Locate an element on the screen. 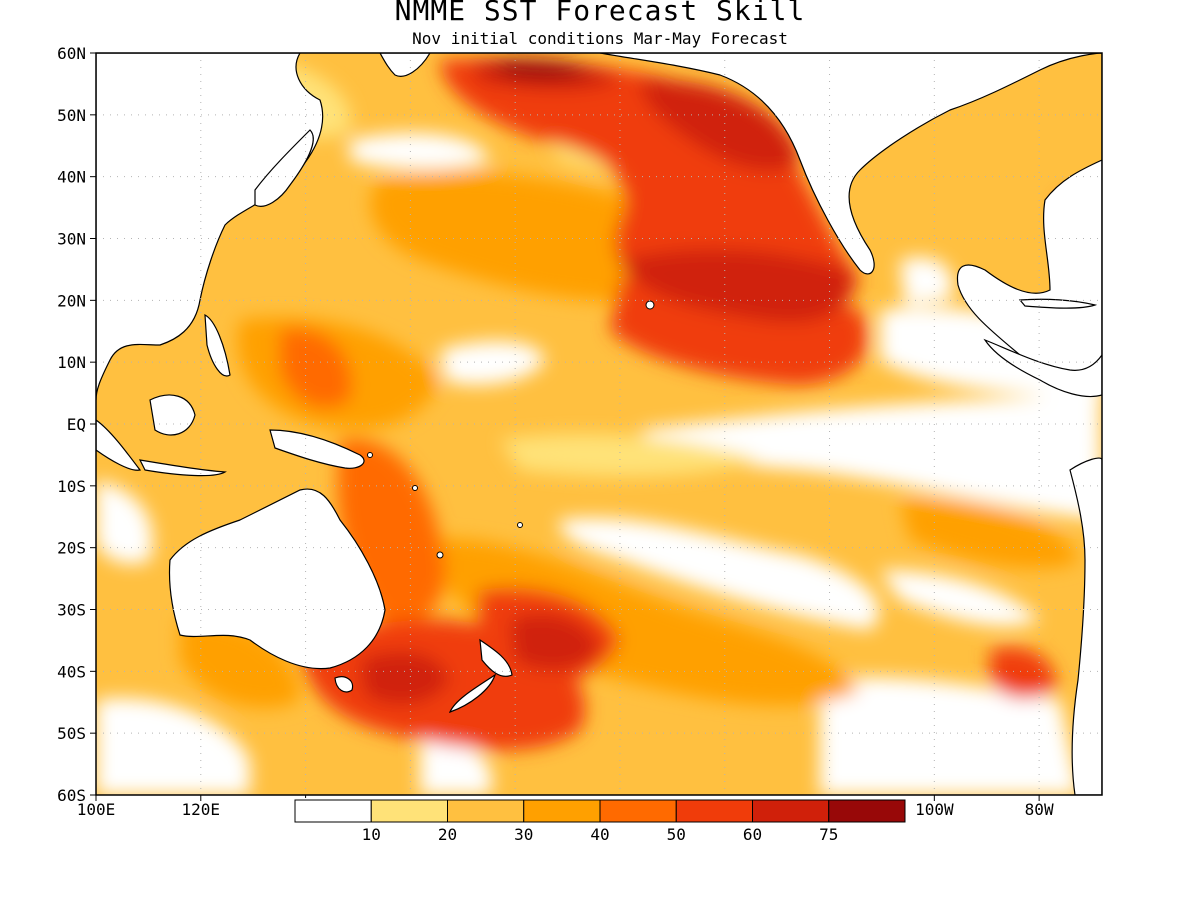 The image size is (1200, 900). skill-30-40-north is located at coordinates (535, 237).